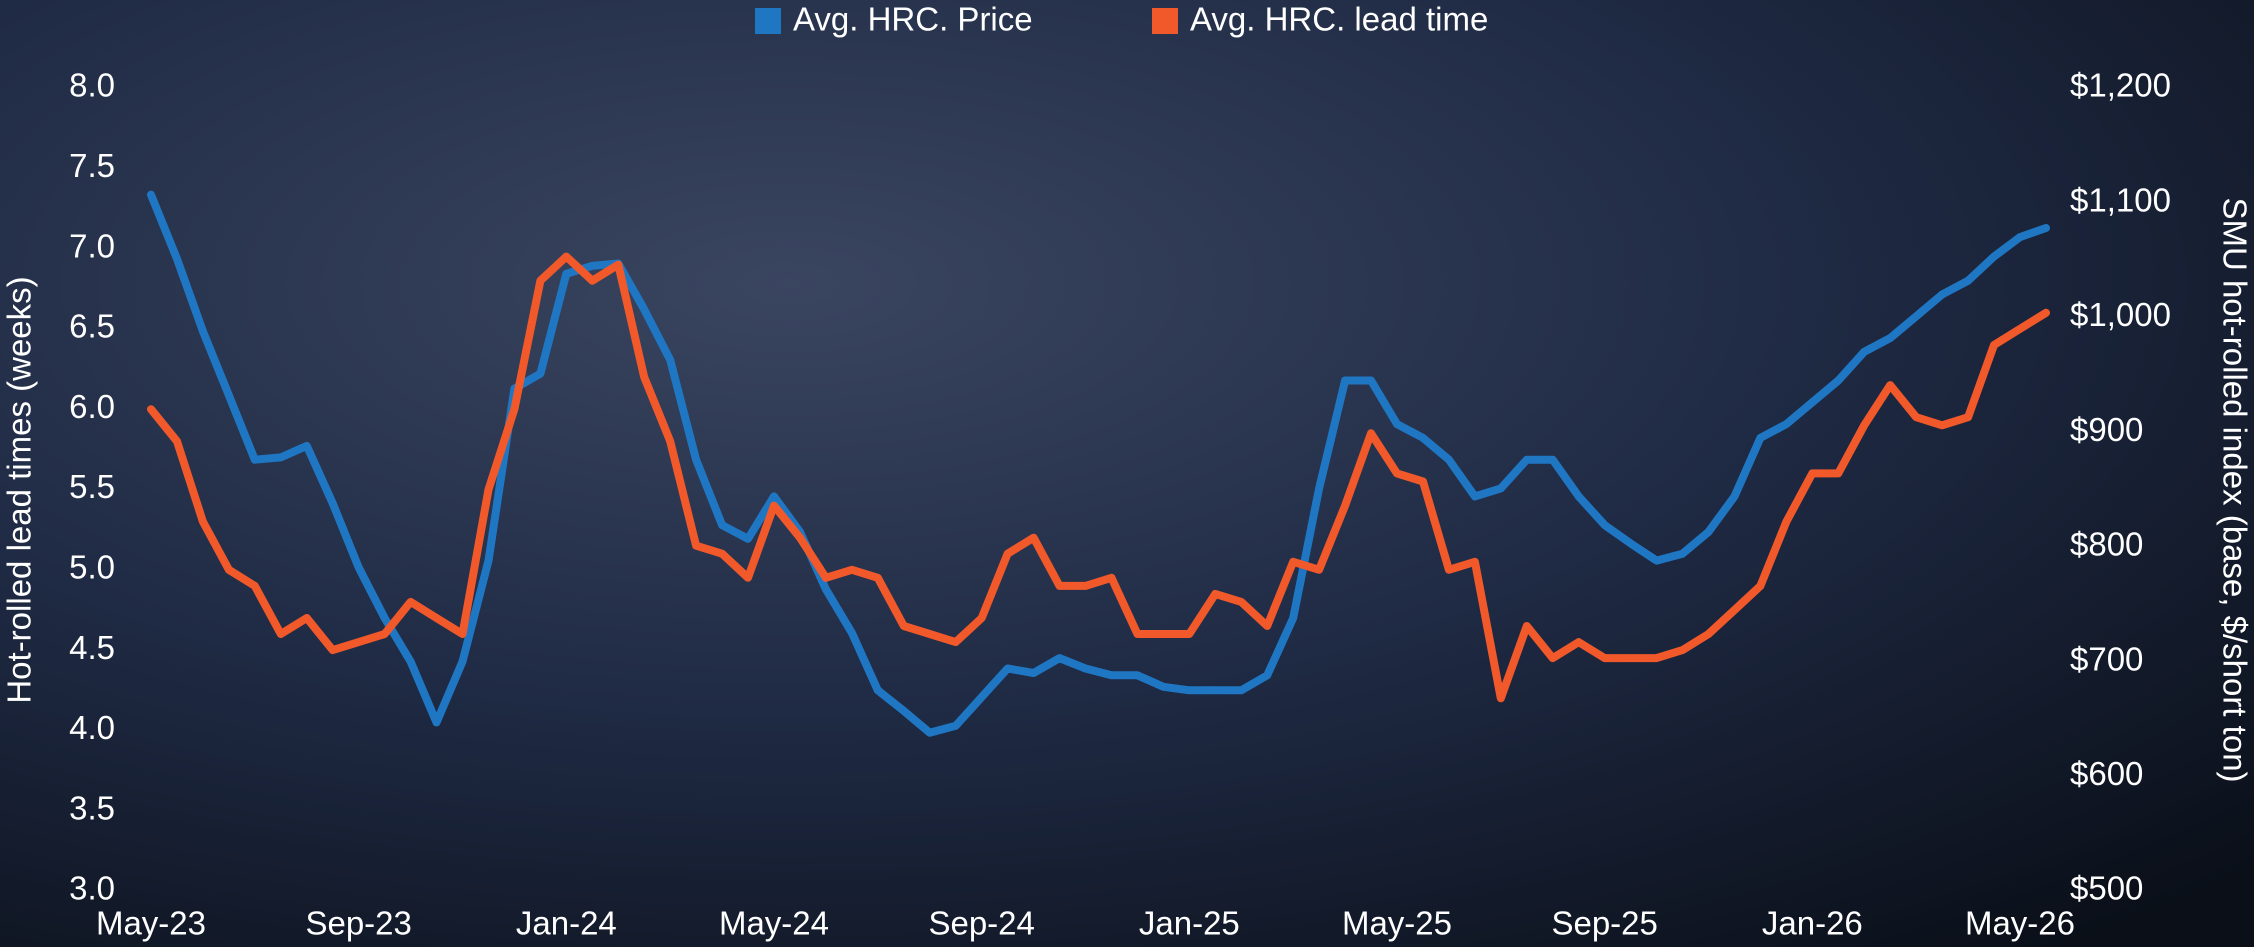 The width and height of the screenshot is (2254, 947). Describe the element at coordinates (2106, 658) in the screenshot. I see `y2-tick-label: $700` at that location.